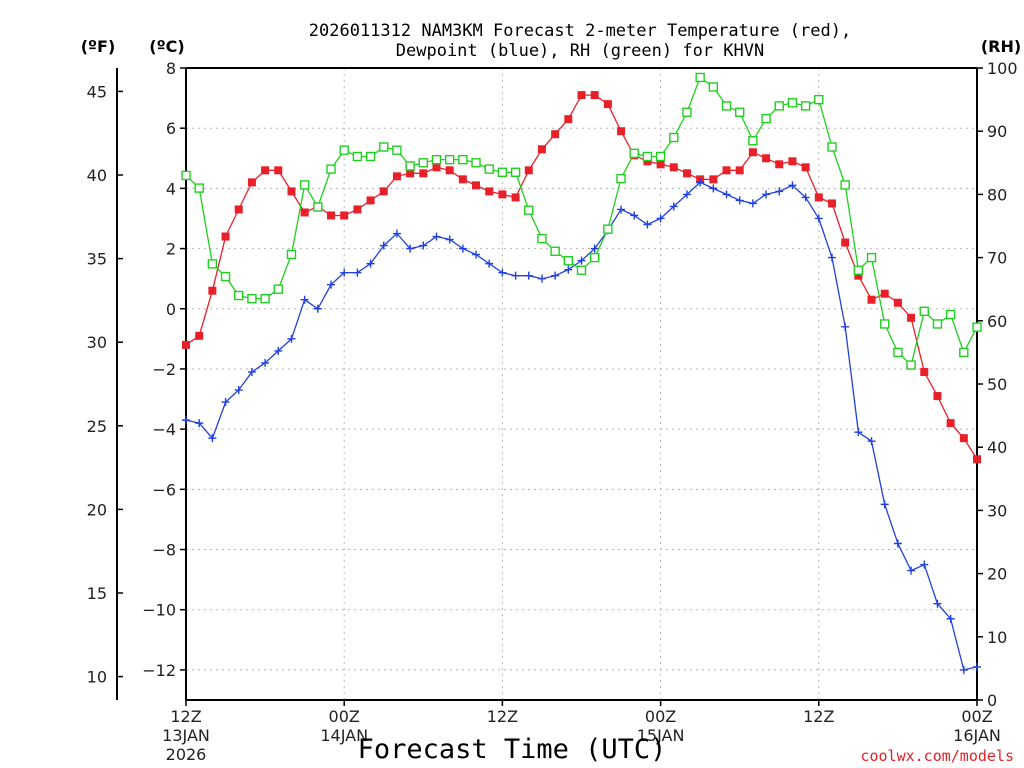 The image size is (1024, 768). I want to click on celsius-tick-label: −2, so click(164, 369).